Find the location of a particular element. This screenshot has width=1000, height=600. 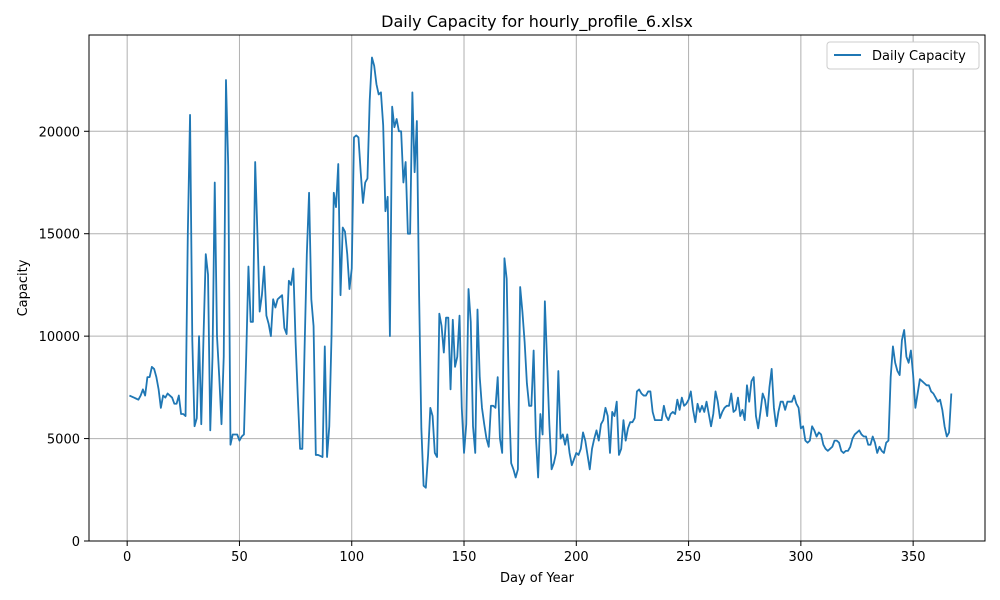

x-tick-label: 350 is located at coordinates (913, 557).